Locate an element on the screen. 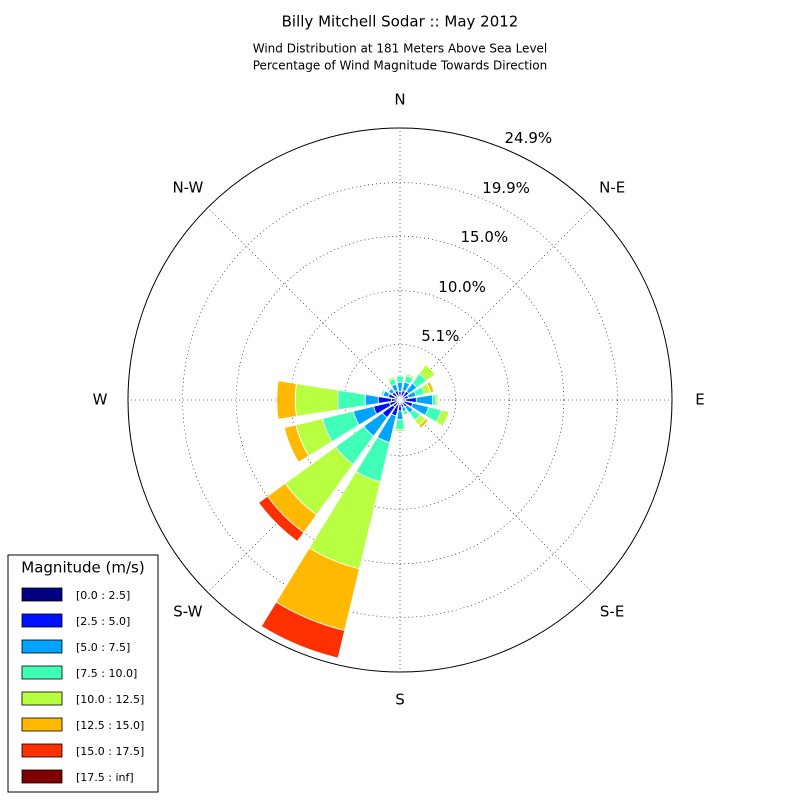 This screenshot has height=800, width=800. direction-label: N is located at coordinates (399, 100).